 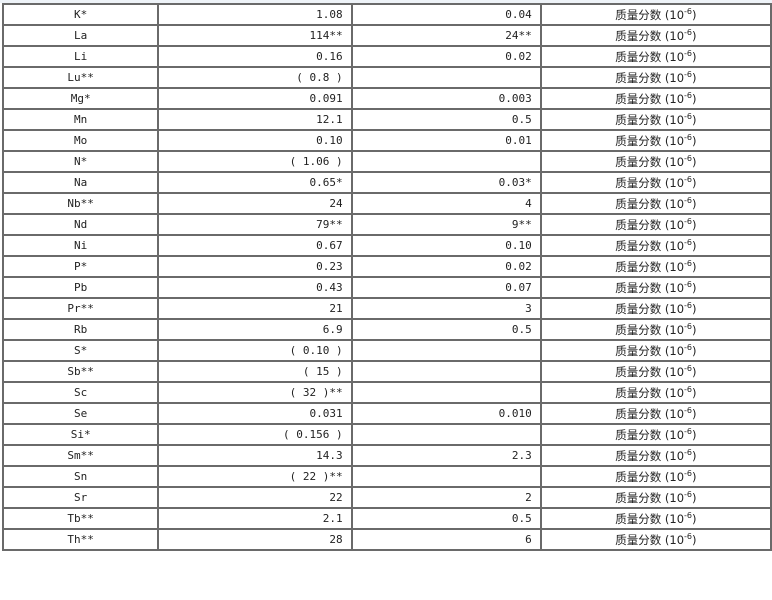 What do you see at coordinates (80, 287) in the screenshot?
I see `element-cell: Pb` at bounding box center [80, 287].